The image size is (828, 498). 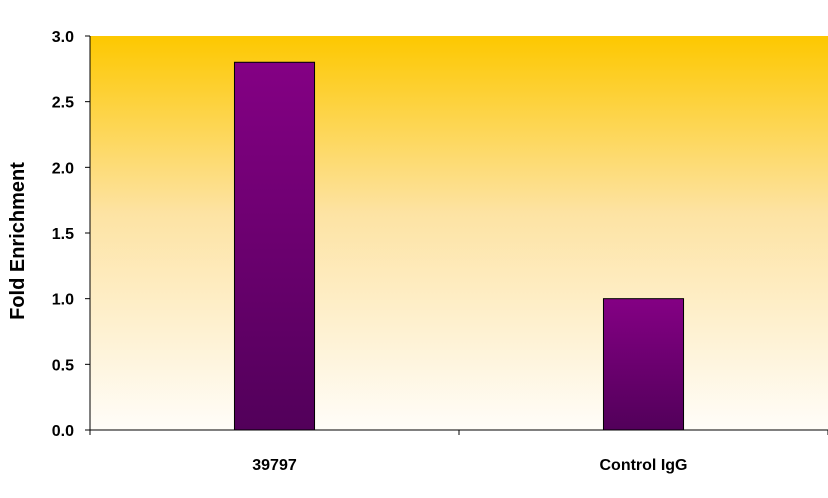 I want to click on y-tick-label: 1.5, so click(x=63, y=234).